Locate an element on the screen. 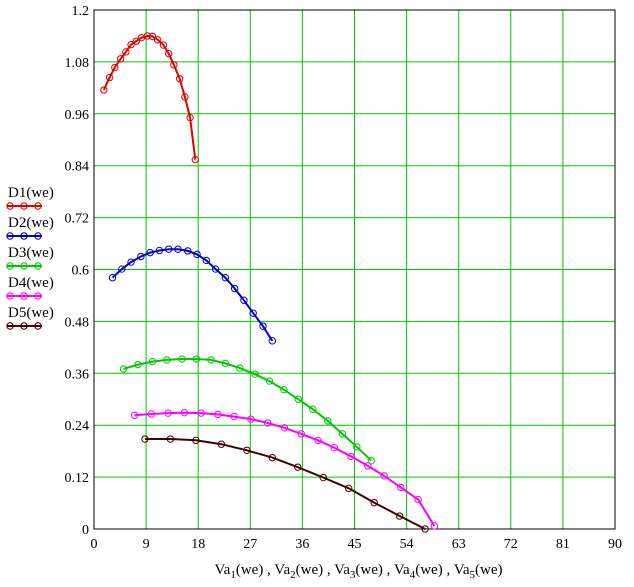  x-tick-label: 45 is located at coordinates (355, 544).